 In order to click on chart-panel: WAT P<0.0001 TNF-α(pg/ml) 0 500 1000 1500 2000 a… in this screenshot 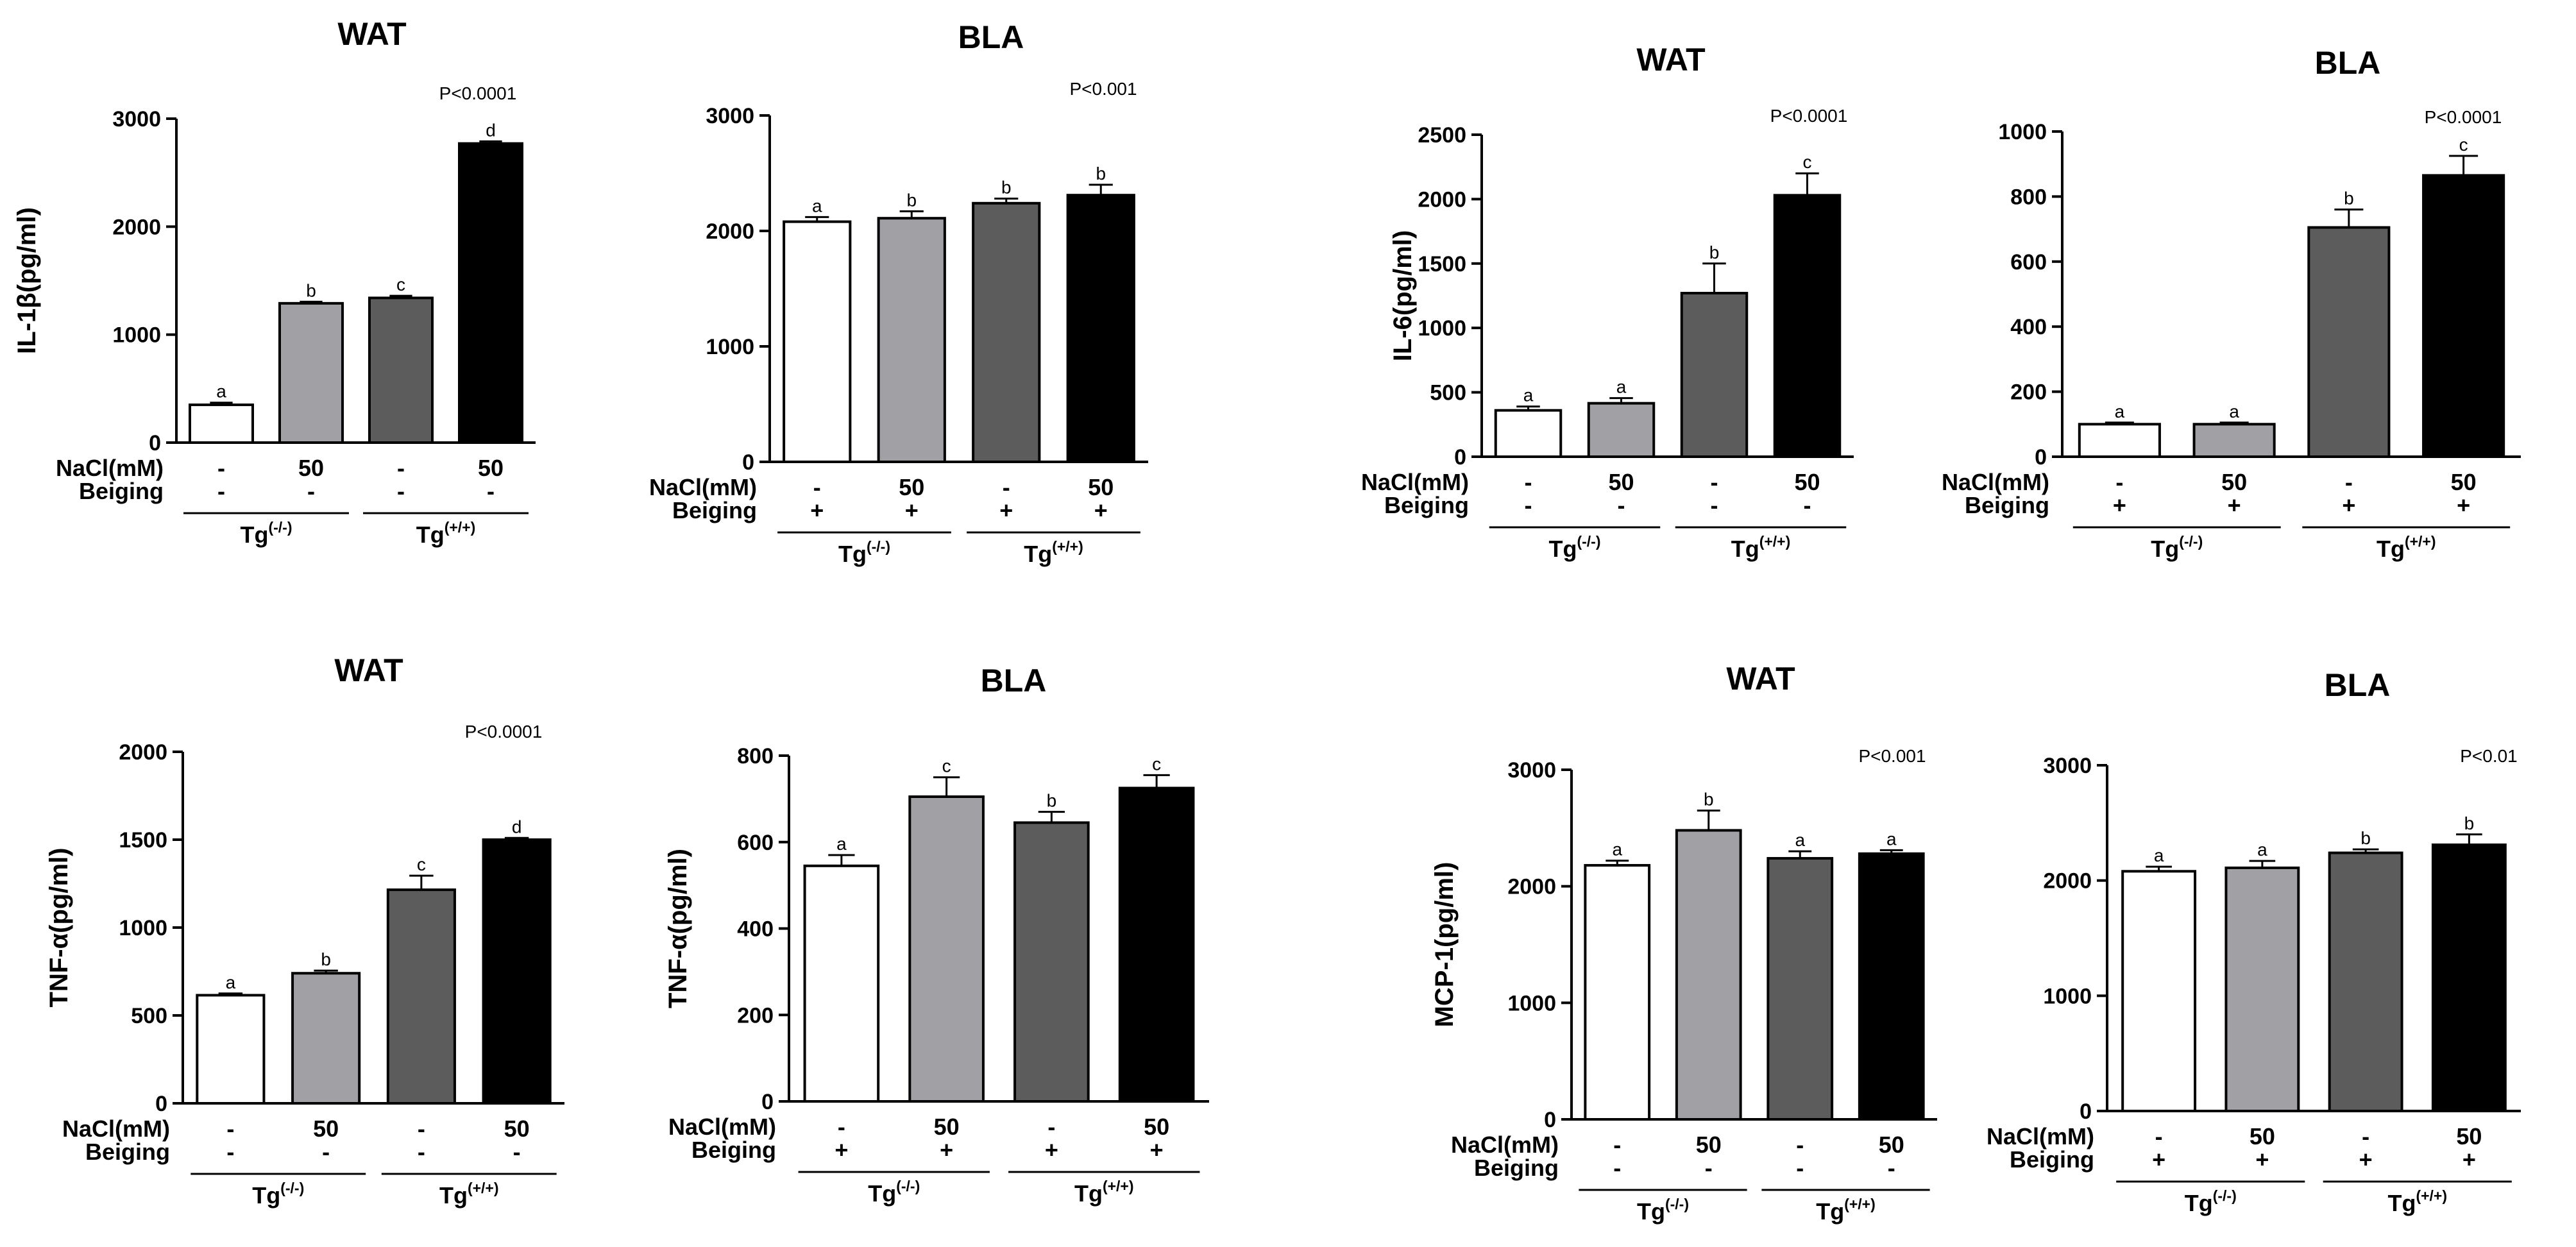, I will do `click(304, 931)`.